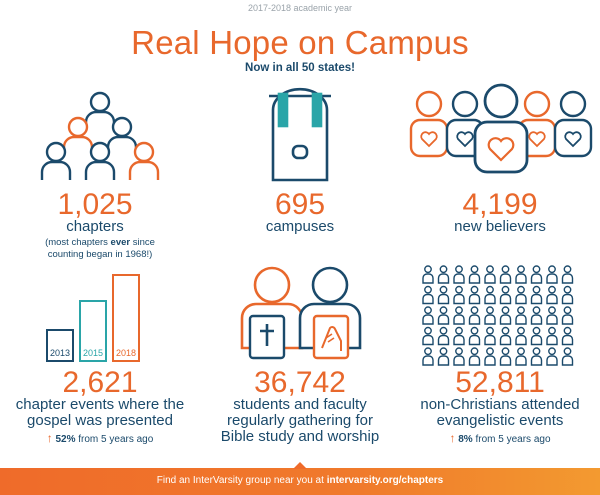 This screenshot has height=495, width=600. Describe the element at coordinates (93, 353) in the screenshot. I see `bar-label-2015: 2015` at that location.